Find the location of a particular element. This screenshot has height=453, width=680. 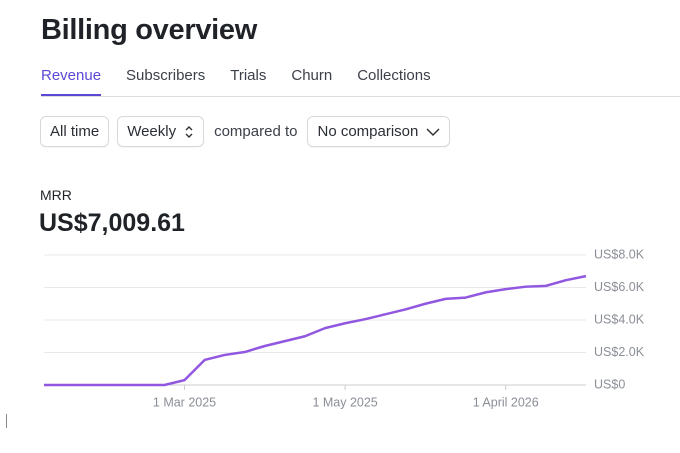

range-button: All time is located at coordinates (75, 131).